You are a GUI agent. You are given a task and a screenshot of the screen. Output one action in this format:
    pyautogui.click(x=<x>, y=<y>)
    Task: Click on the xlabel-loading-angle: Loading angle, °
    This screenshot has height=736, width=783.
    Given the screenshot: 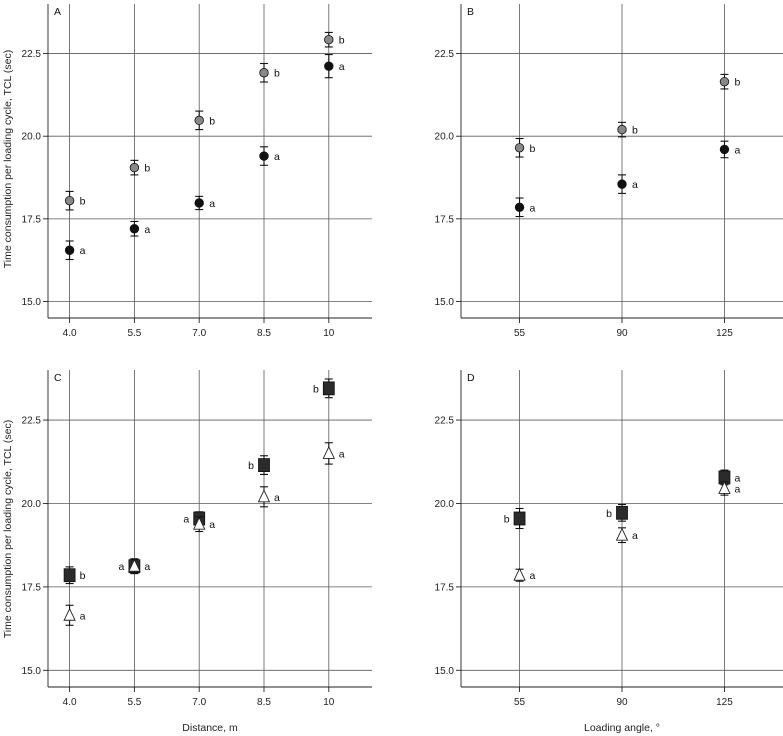 What is the action you would take?
    pyautogui.click(x=622, y=728)
    